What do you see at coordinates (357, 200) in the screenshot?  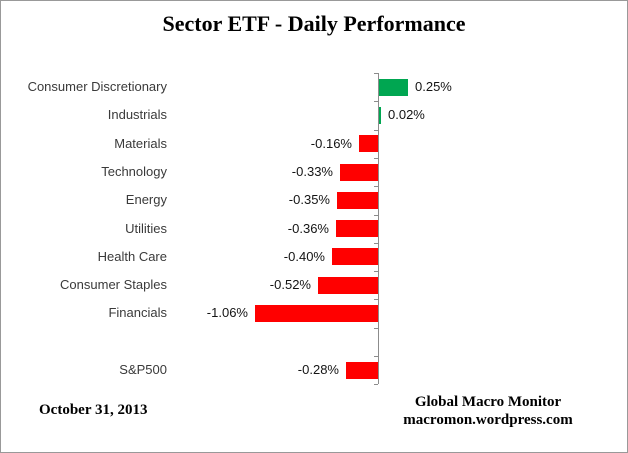 I see `bar-energy` at bounding box center [357, 200].